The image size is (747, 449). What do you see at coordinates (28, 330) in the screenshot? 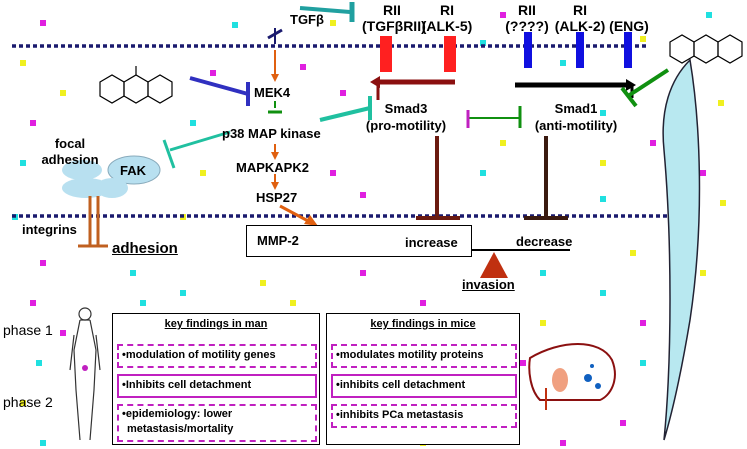
I see `phase1-label: phase 1` at bounding box center [28, 330].